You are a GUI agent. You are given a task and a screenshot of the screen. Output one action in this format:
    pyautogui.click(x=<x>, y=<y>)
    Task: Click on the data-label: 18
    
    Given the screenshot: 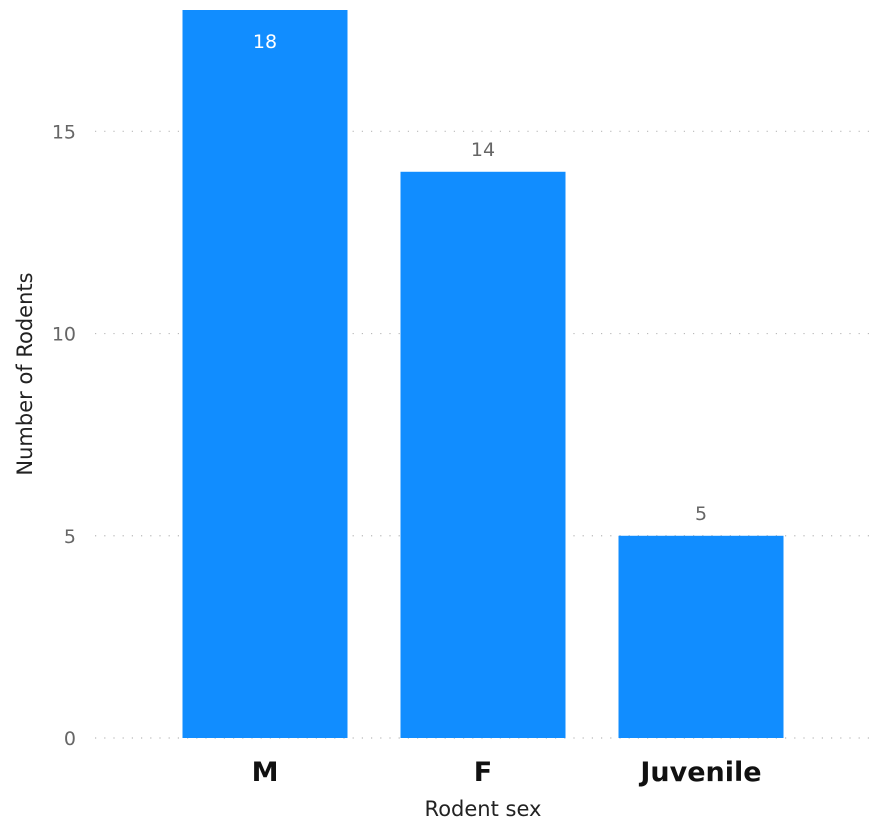 What is the action you would take?
    pyautogui.click(x=265, y=42)
    